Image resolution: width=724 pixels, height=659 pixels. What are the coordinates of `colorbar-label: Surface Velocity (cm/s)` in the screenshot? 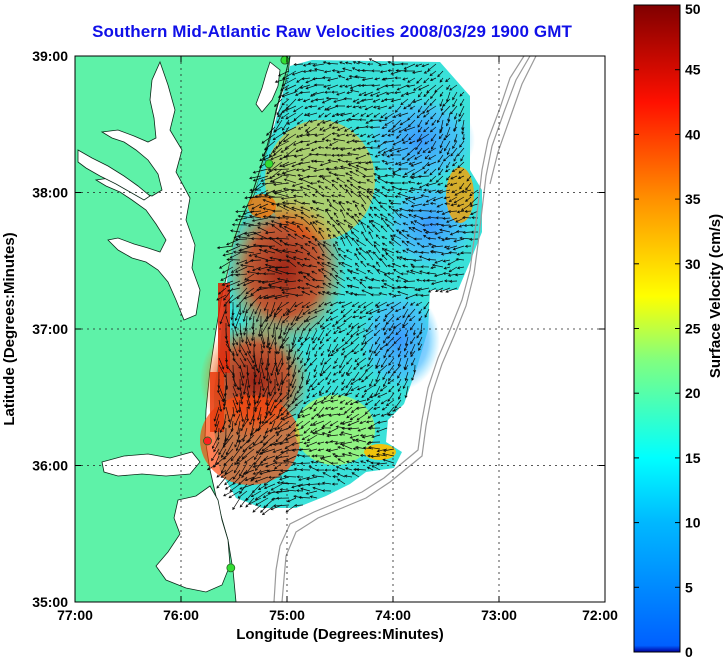 It's located at (715, 296).